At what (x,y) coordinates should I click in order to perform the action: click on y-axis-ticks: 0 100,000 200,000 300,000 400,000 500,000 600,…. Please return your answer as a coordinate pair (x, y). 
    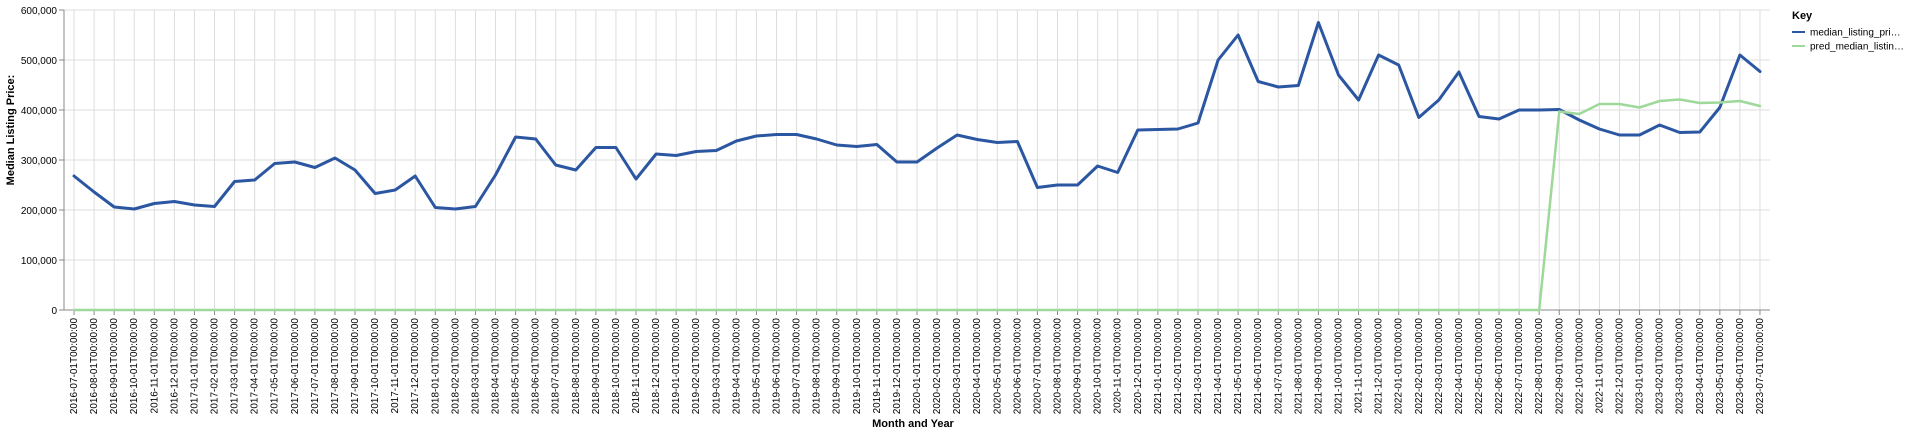
    Looking at the image, I should click on (42, 161).